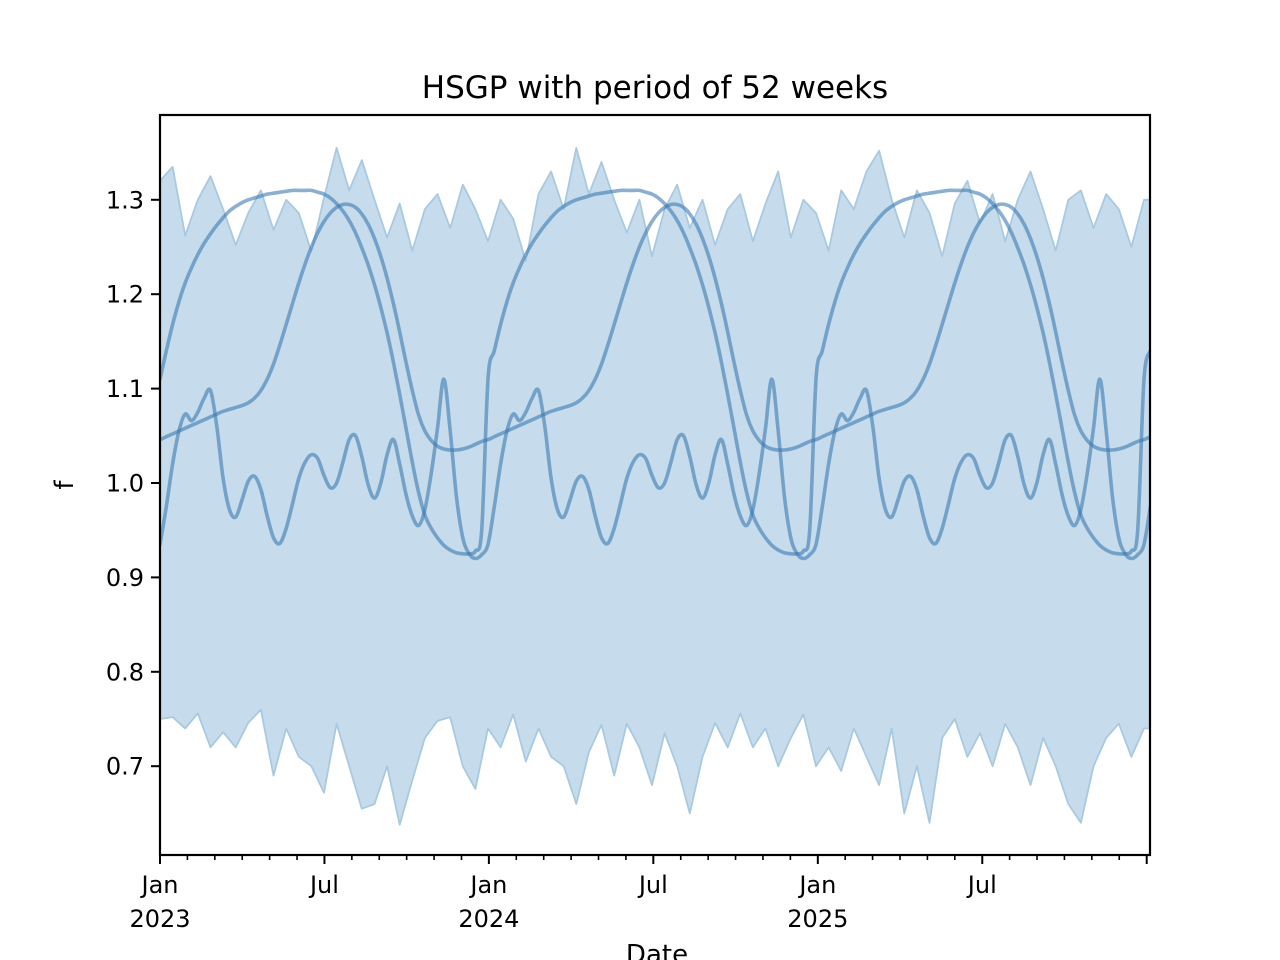 This screenshot has height=960, width=1280. I want to click on y-tick-label: 0.7, so click(125, 767).